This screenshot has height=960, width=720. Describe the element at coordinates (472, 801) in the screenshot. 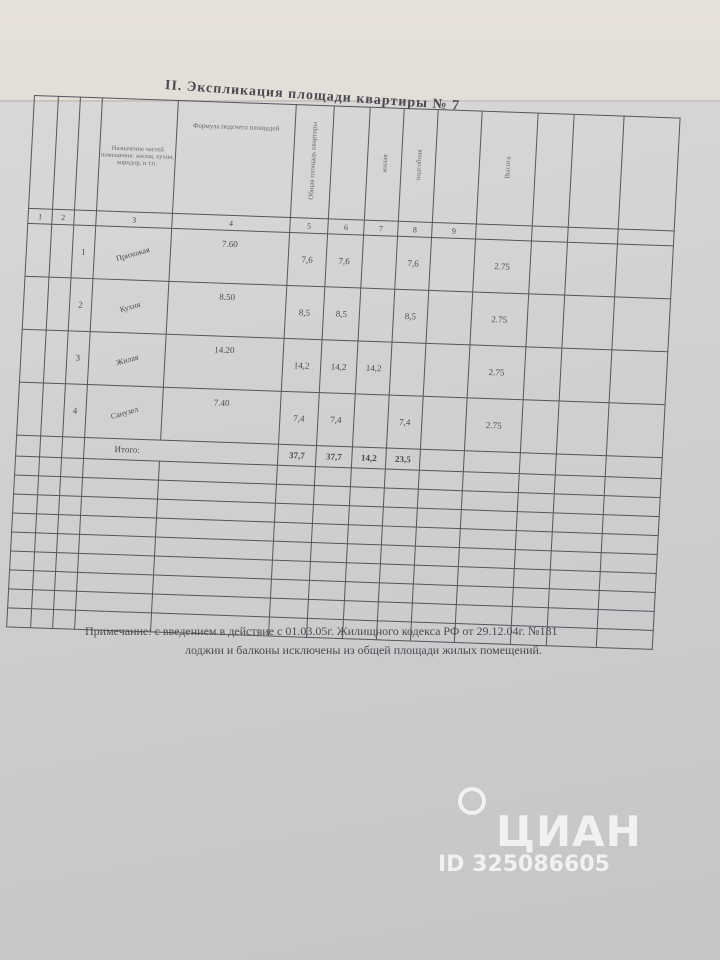

I see `location-pin-icon` at that location.